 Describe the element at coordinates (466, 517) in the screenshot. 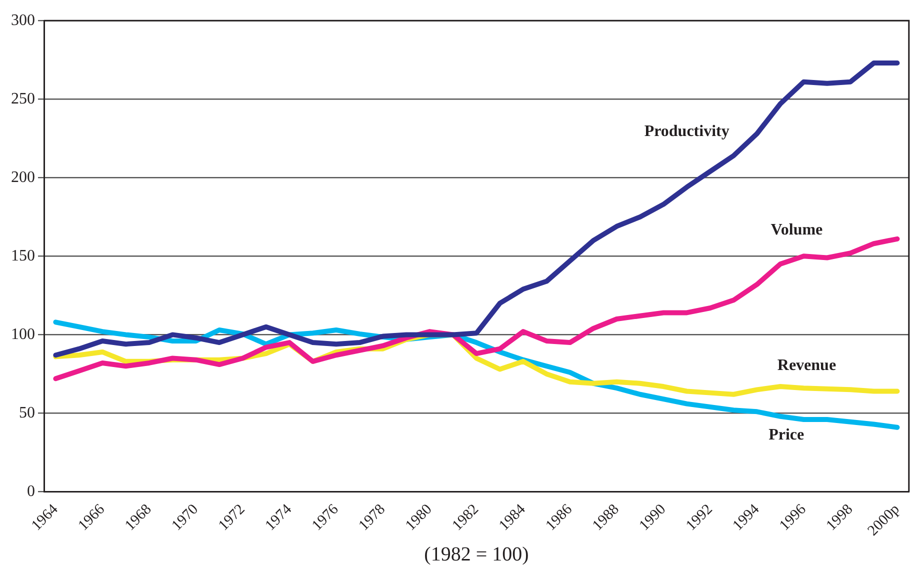

I see `x-tick-label: 1982` at that location.